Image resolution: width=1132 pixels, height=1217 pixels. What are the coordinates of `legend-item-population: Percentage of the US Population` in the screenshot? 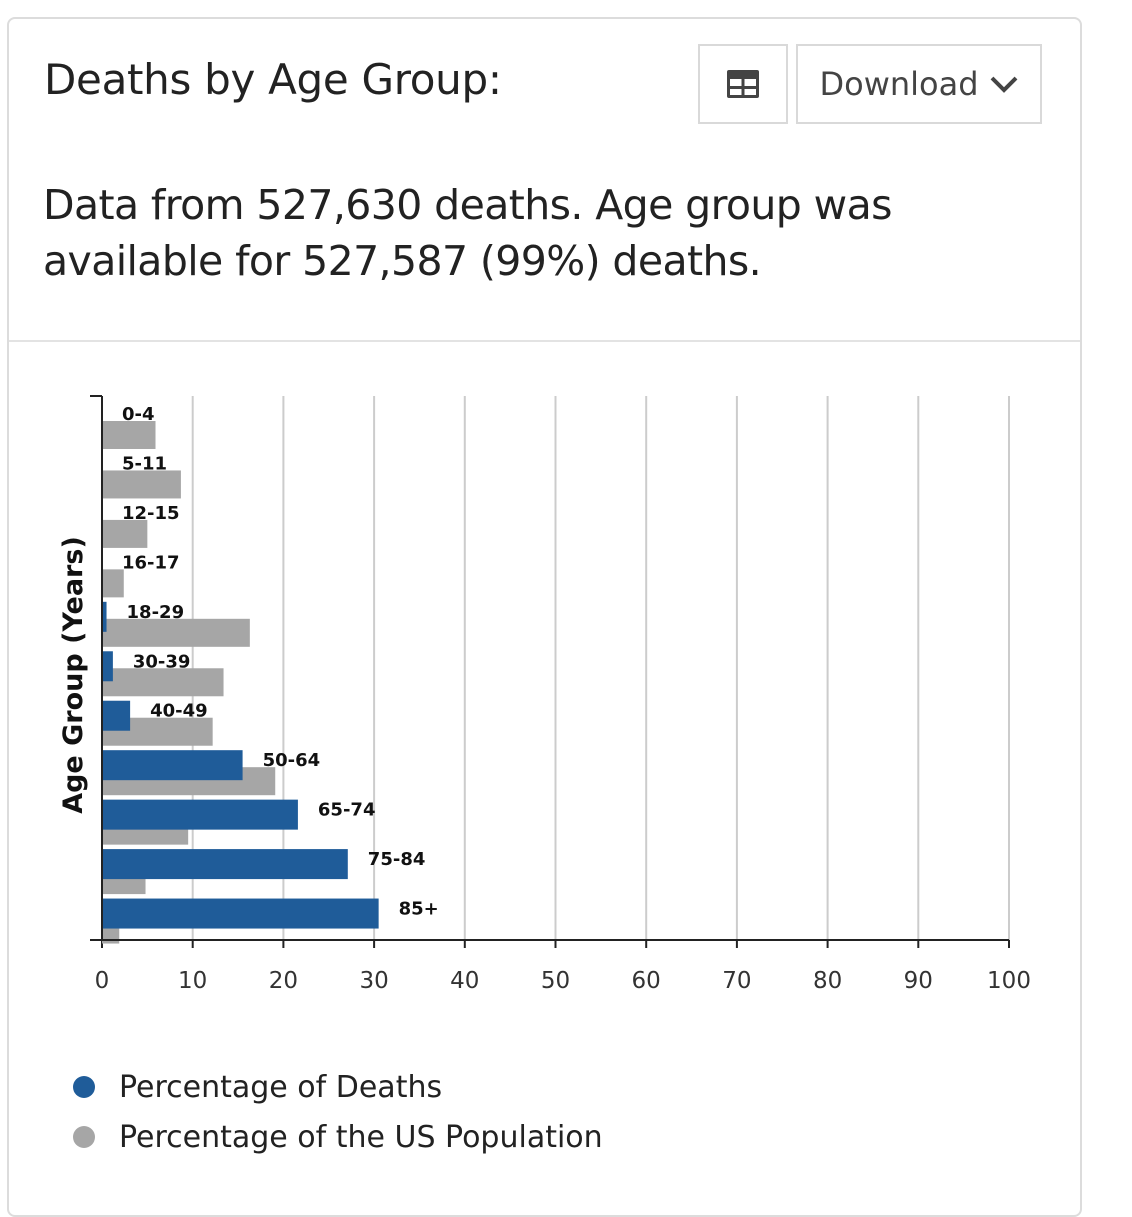 It's located at (338, 1137).